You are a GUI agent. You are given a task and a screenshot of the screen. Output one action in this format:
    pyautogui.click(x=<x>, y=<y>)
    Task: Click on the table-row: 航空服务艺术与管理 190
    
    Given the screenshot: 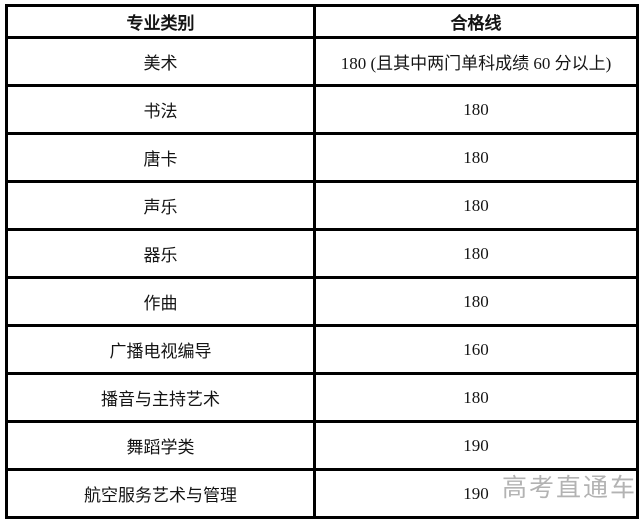 What is the action you would take?
    pyautogui.click(x=322, y=493)
    